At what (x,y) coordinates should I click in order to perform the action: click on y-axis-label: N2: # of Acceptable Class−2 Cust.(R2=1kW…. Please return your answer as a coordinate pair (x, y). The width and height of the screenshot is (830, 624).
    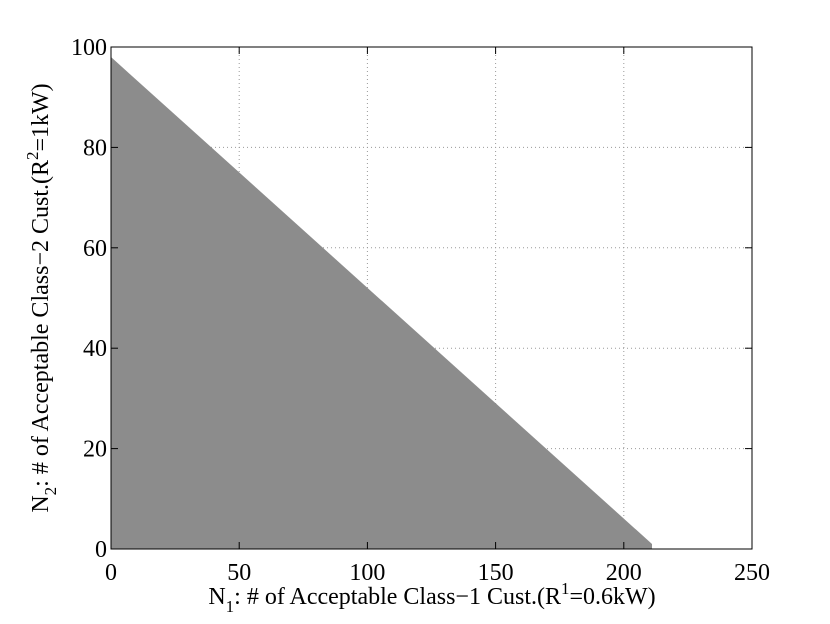
    Looking at the image, I should click on (41, 297).